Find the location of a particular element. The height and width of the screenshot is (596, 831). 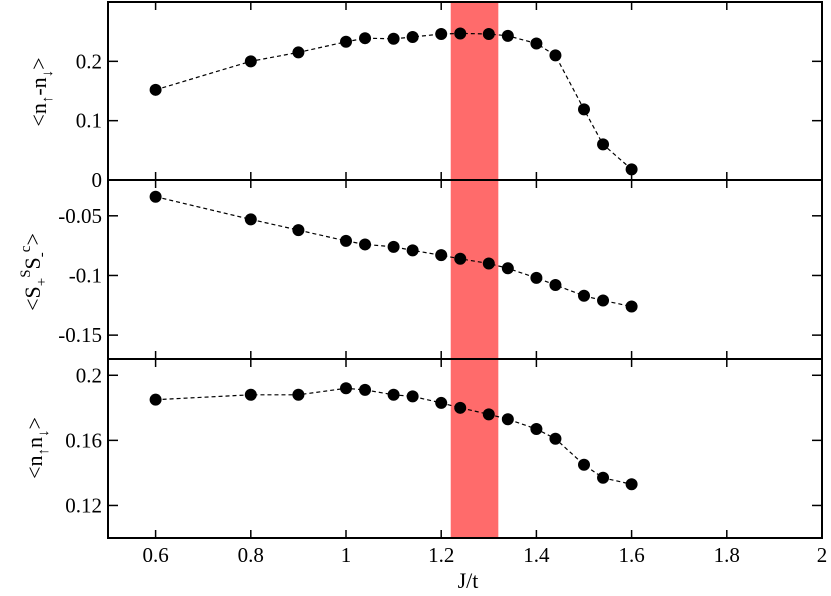

panel2-ytick-label: -0.15 is located at coordinates (80, 335).